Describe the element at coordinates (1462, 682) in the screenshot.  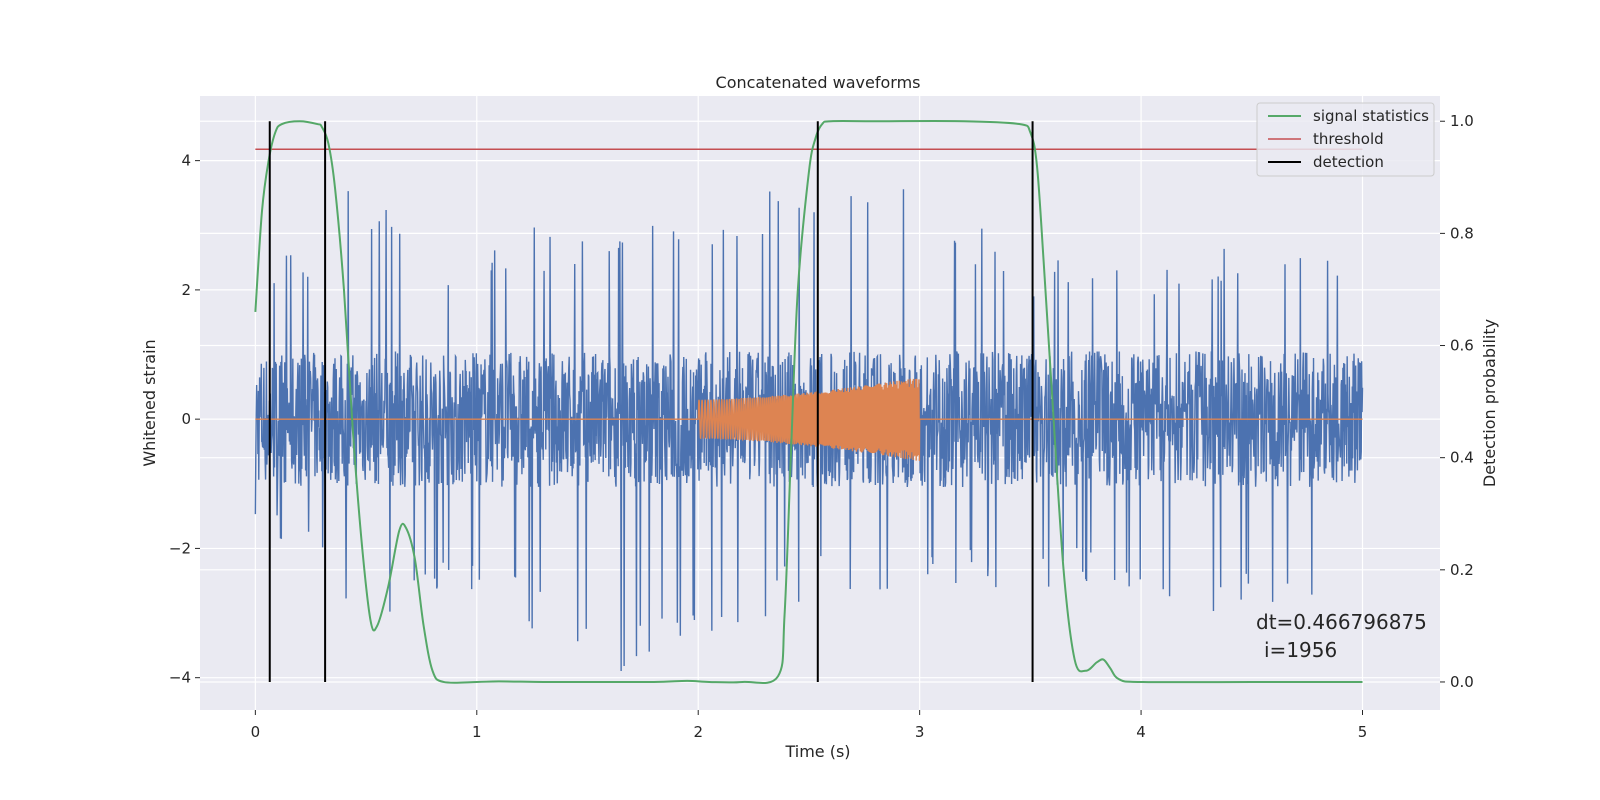
I see `y2-tick-label: 0.0` at that location.